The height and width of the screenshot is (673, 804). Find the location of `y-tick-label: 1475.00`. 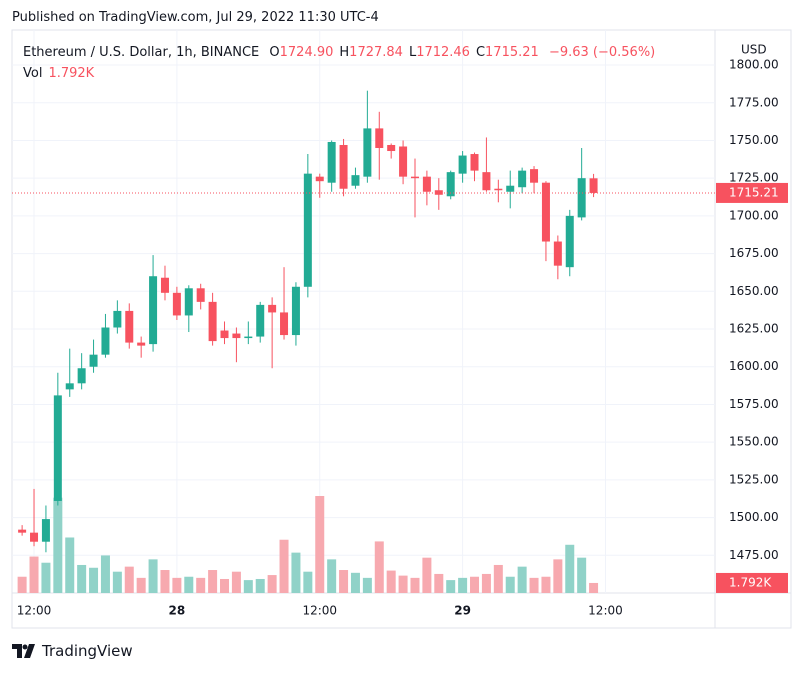

y-tick-label: 1475.00 is located at coordinates (754, 555).